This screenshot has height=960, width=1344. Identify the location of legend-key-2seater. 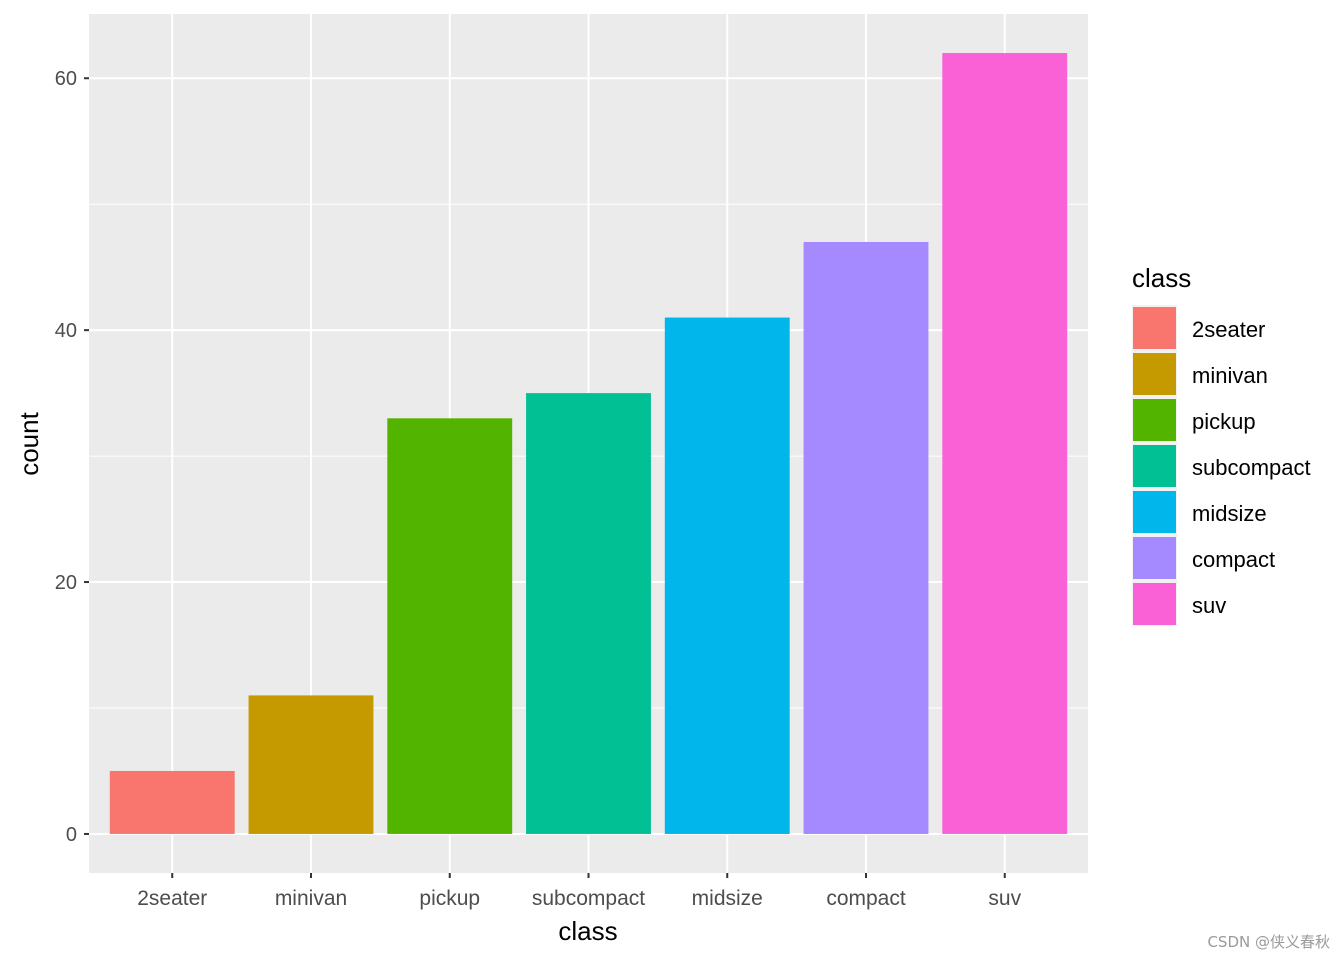
(1154, 328).